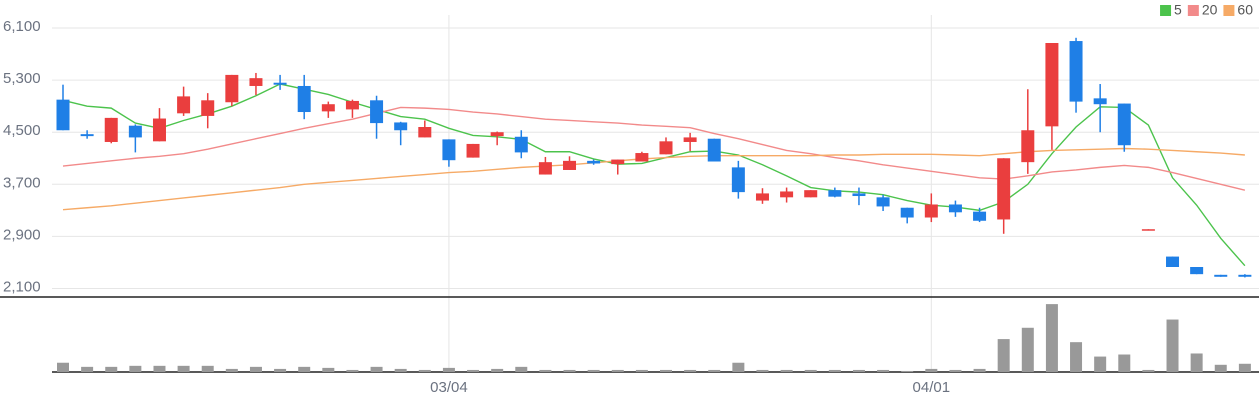 The height and width of the screenshot is (400, 1259). What do you see at coordinates (1245, 10) in the screenshot?
I see `legend-label: 60` at bounding box center [1245, 10].